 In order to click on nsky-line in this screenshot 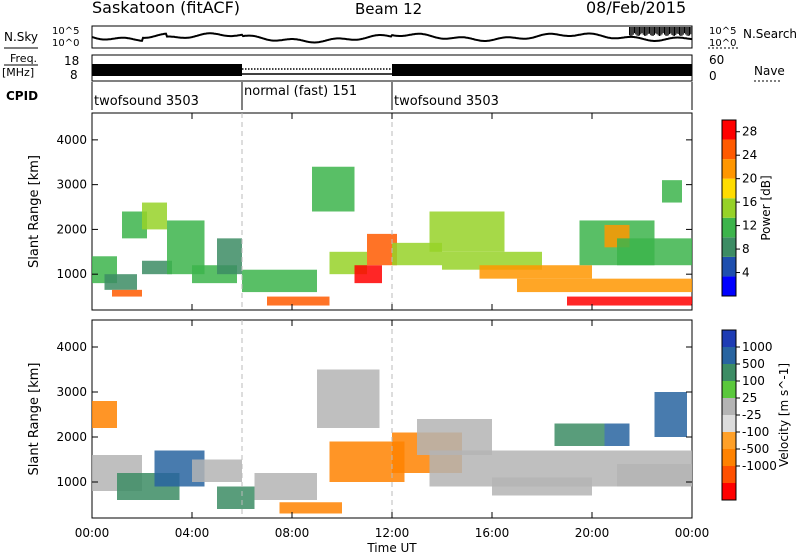, I will do `click(392, 38)`.